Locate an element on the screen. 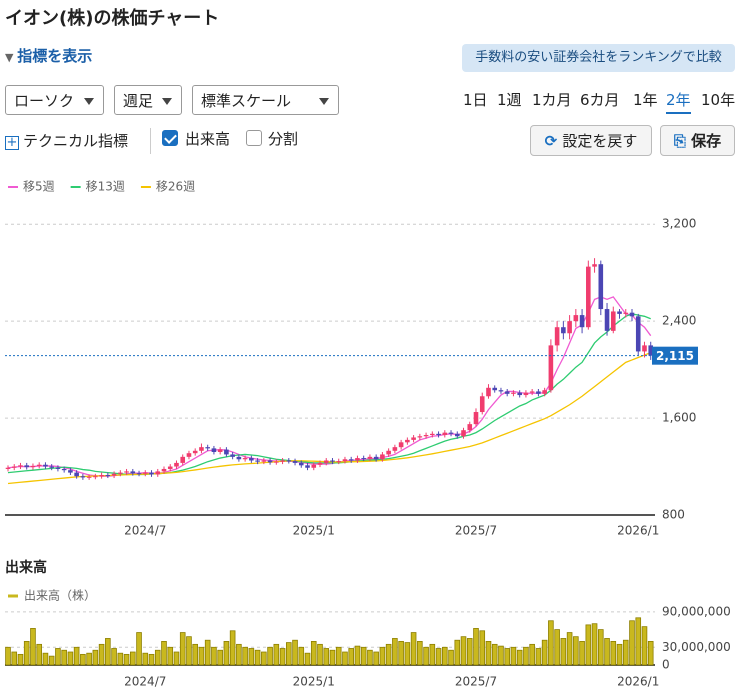  period-tab: 2年 is located at coordinates (678, 101).